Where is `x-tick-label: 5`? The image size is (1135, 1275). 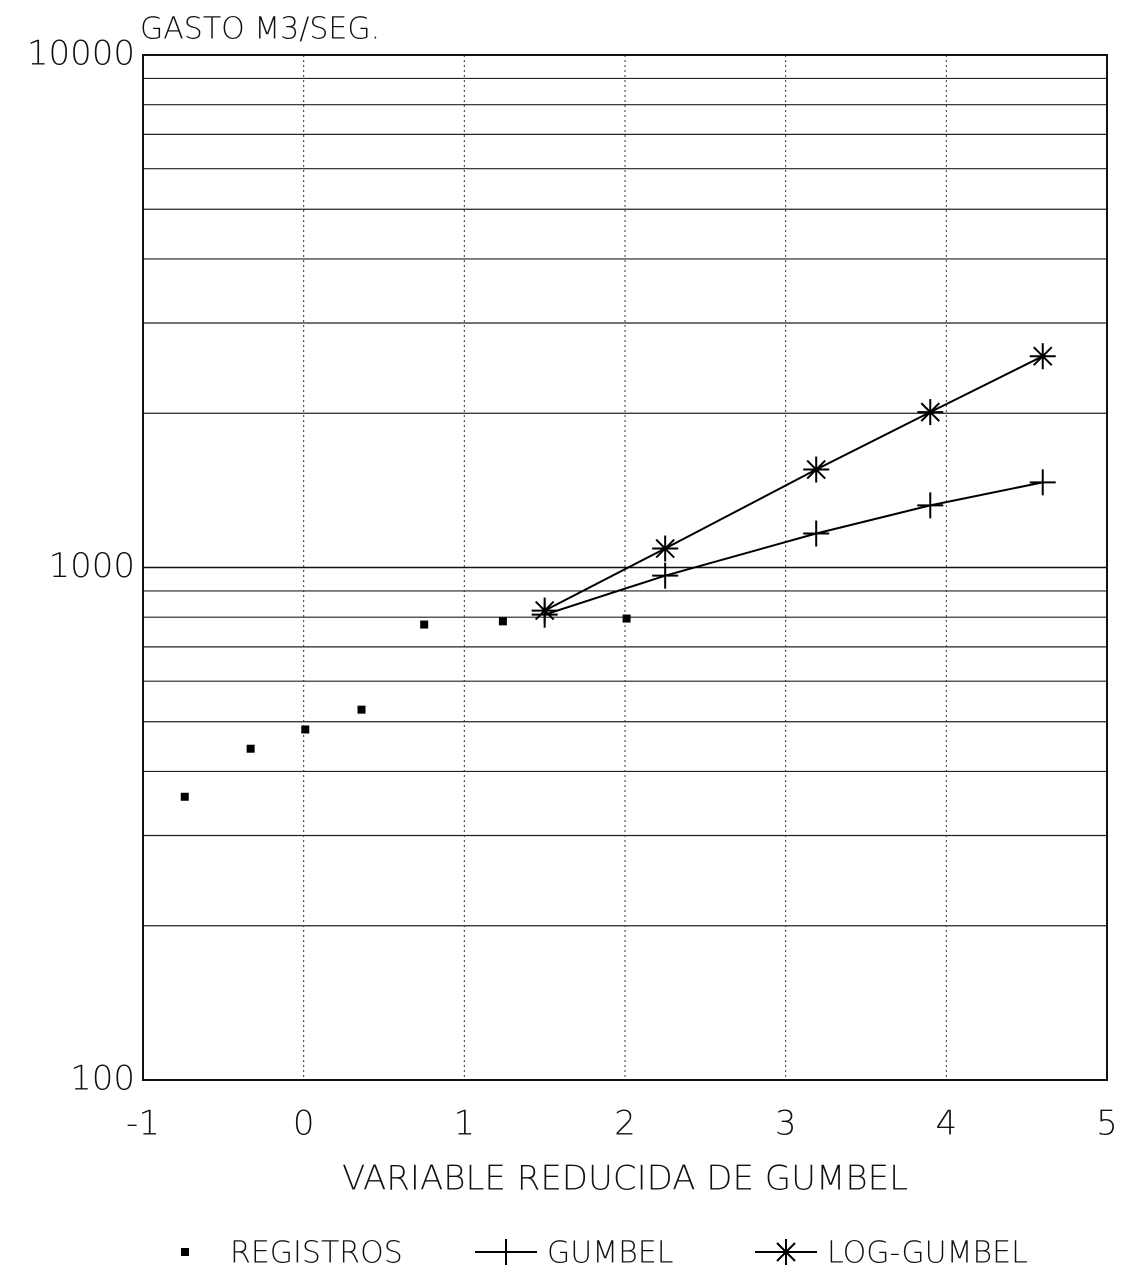
x-tick-label: 5 is located at coordinates (1107, 1124).